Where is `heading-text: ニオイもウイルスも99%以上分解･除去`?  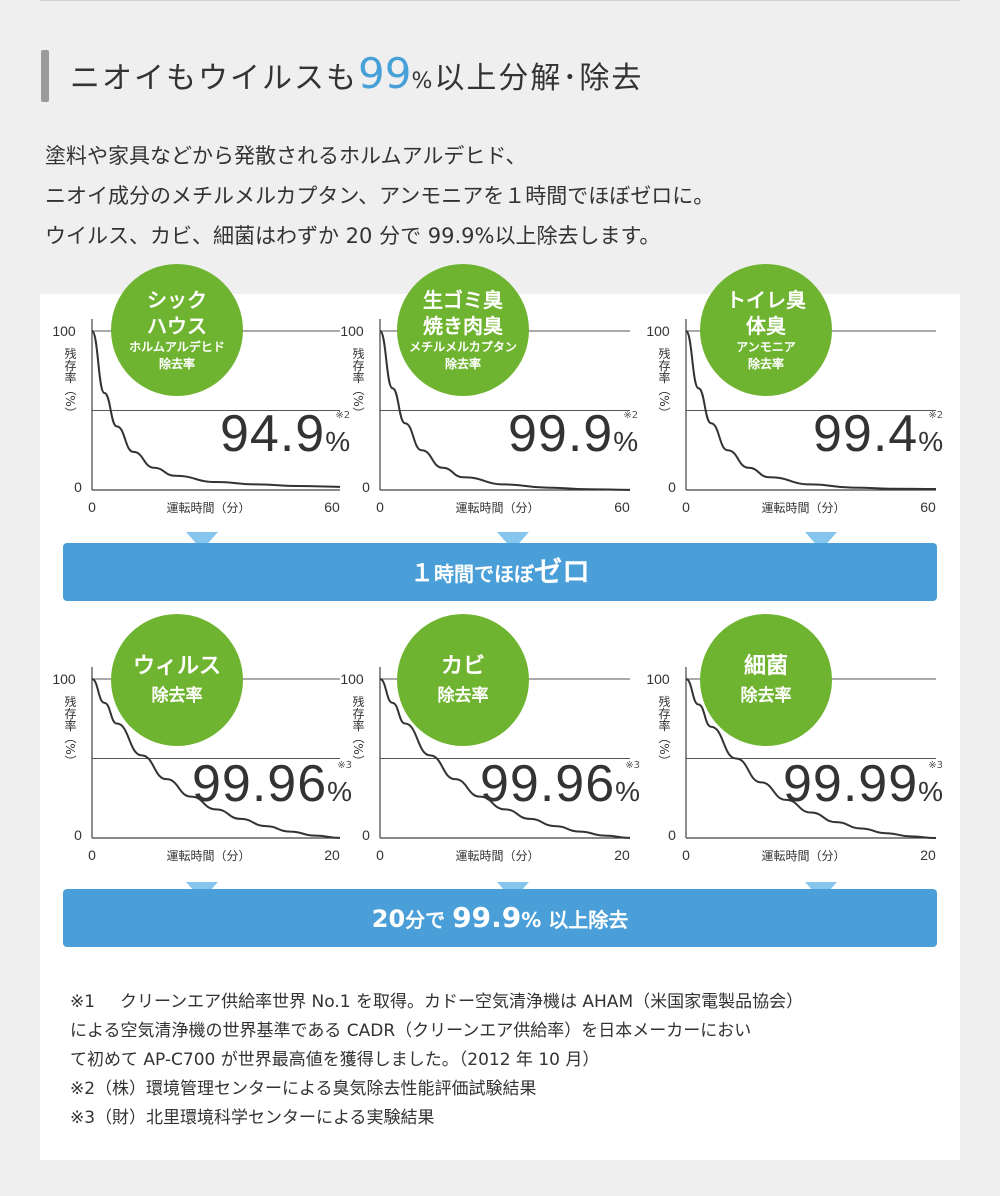
heading-text: ニオイもウイルスも99%以上分解･除去 is located at coordinates (356, 78).